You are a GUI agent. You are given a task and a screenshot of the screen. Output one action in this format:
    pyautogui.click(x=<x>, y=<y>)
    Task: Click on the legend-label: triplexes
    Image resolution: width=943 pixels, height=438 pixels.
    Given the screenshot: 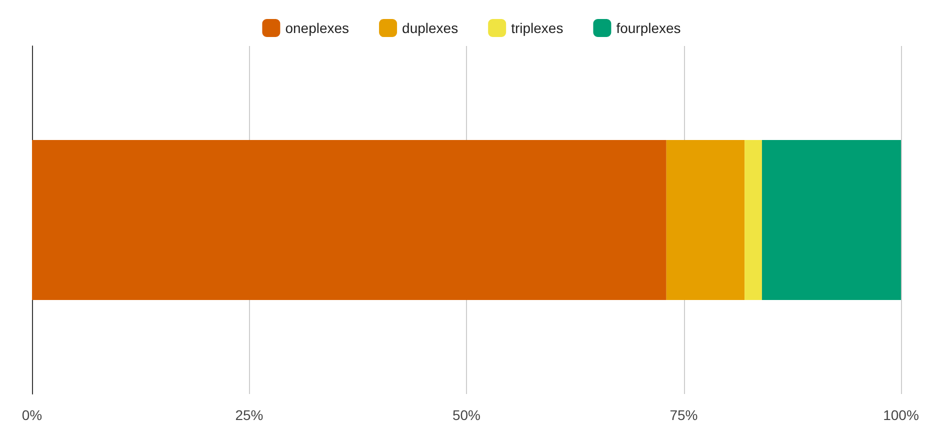 What is the action you would take?
    pyautogui.click(x=537, y=28)
    